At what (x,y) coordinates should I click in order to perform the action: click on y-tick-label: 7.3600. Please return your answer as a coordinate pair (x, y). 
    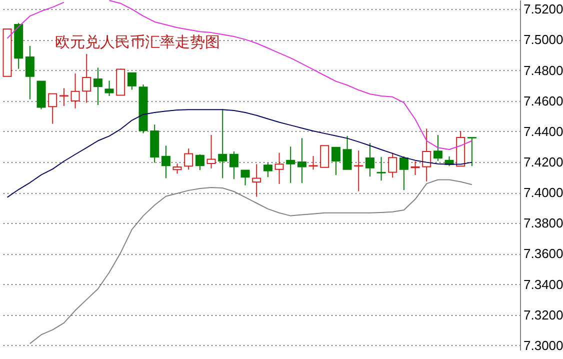
    Looking at the image, I should click on (543, 254).